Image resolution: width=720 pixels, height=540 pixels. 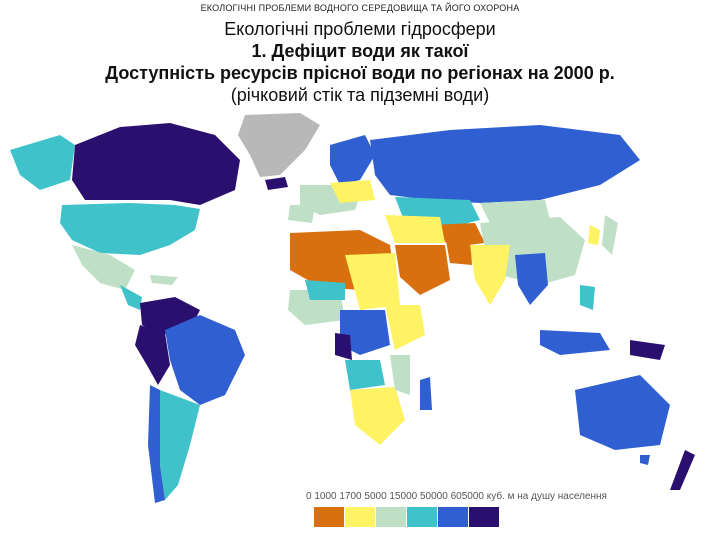 What do you see at coordinates (647, 350) in the screenshot?
I see `region-papua` at bounding box center [647, 350].